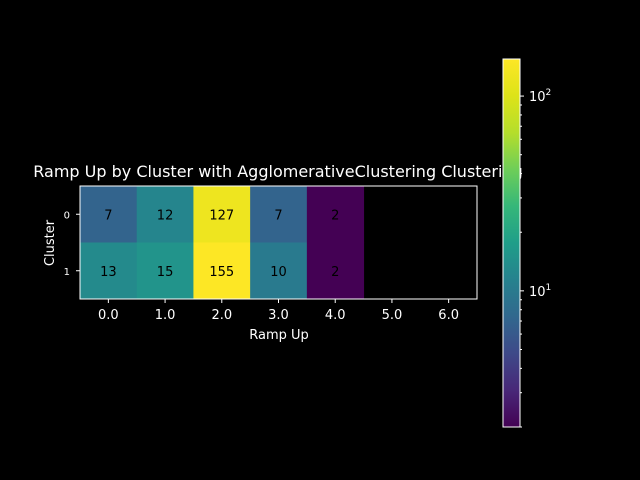 This screenshot has width=640, height=480. I want to click on cell-value-label: 127, so click(221, 215).